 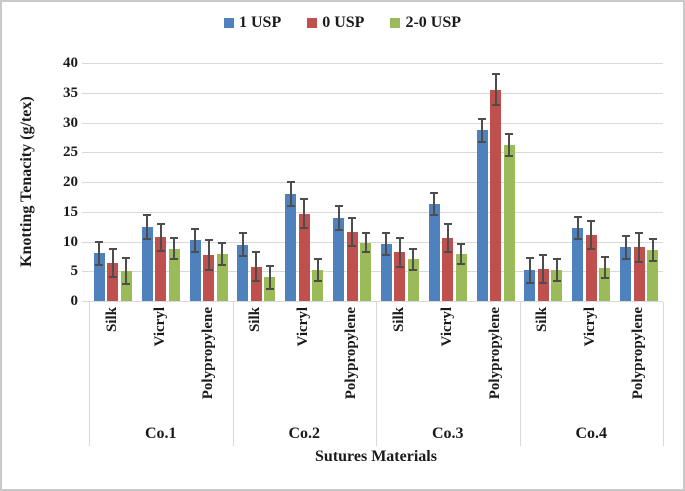 I want to click on bar-co2-vicryl-2-0-usp, so click(x=318, y=285).